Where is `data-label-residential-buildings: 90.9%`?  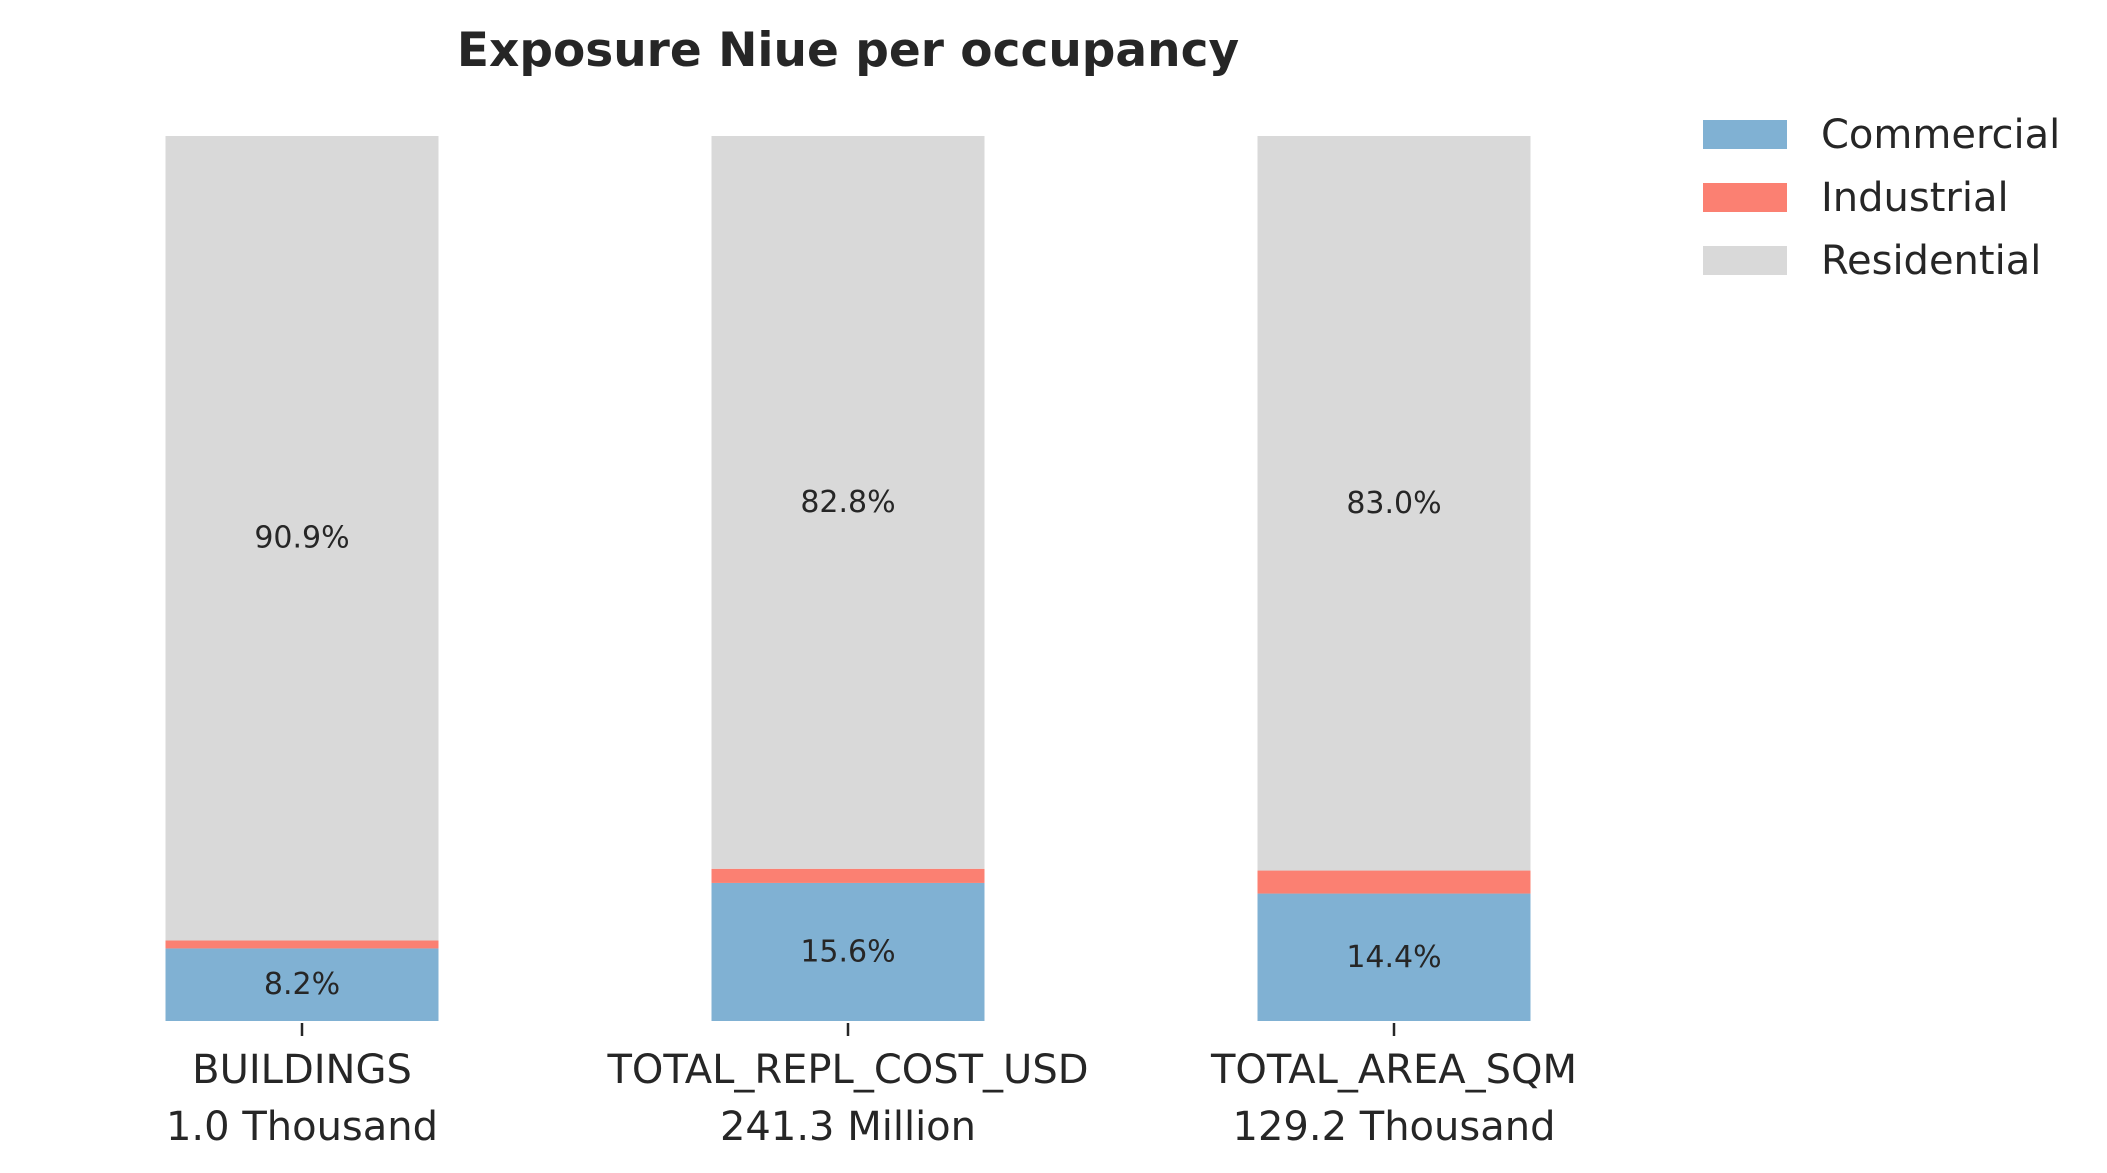
data-label-residential-buildings: 90.9% is located at coordinates (301, 538).